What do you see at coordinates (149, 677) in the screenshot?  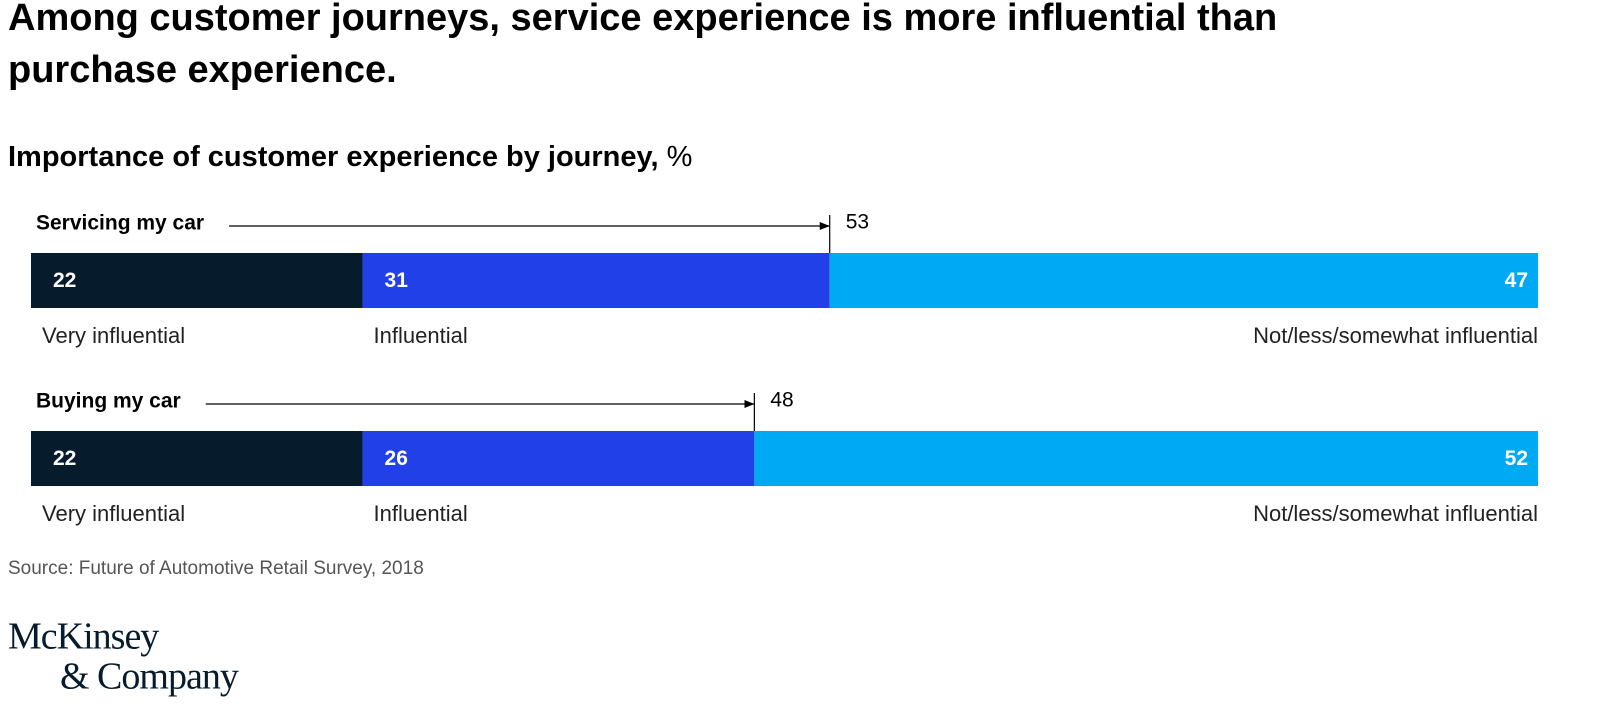 I see `logo: & Company` at bounding box center [149, 677].